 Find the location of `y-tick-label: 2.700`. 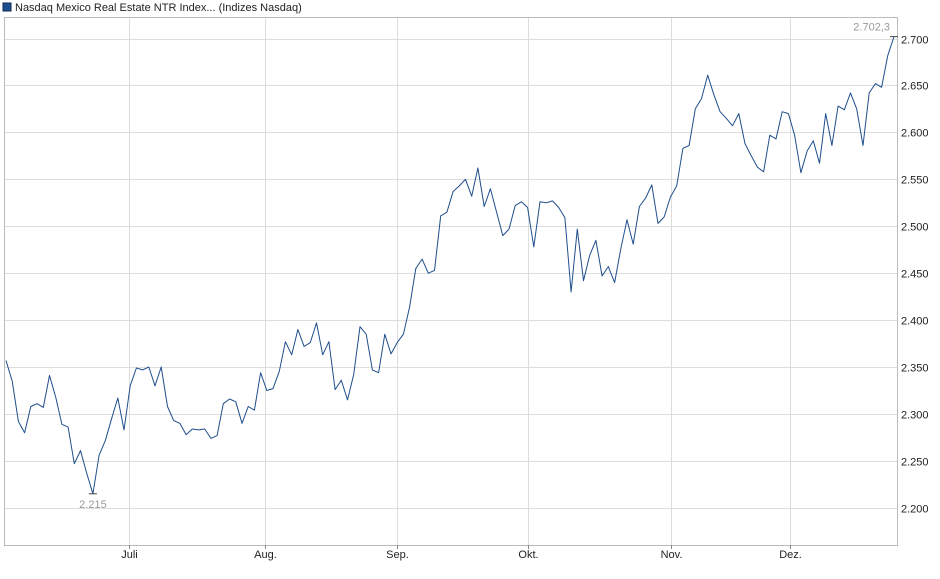

y-tick-label: 2.700 is located at coordinates (915, 41).